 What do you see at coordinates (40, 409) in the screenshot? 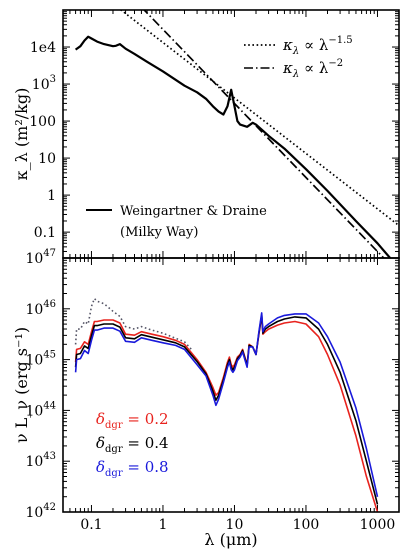
I see `y-tick-label: 1044` at bounding box center [40, 409].